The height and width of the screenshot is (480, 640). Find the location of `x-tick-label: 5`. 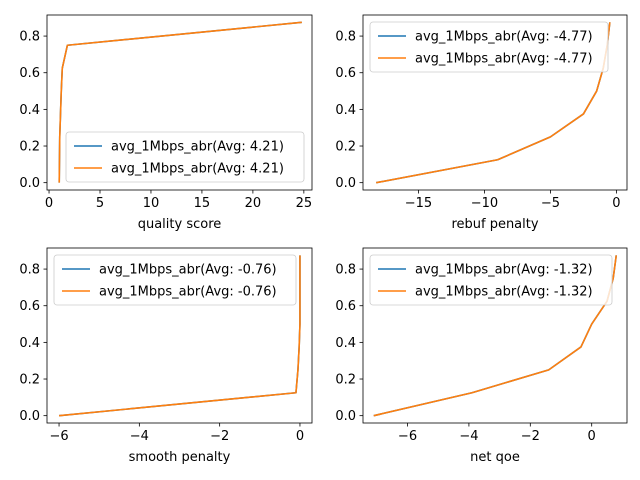

x-tick-label: 5 is located at coordinates (100, 203).